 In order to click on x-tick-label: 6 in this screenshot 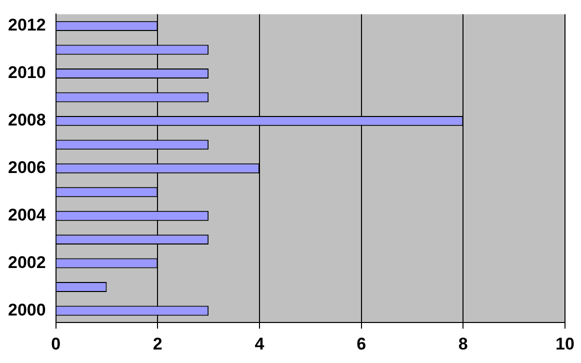, I will do `click(361, 344)`.